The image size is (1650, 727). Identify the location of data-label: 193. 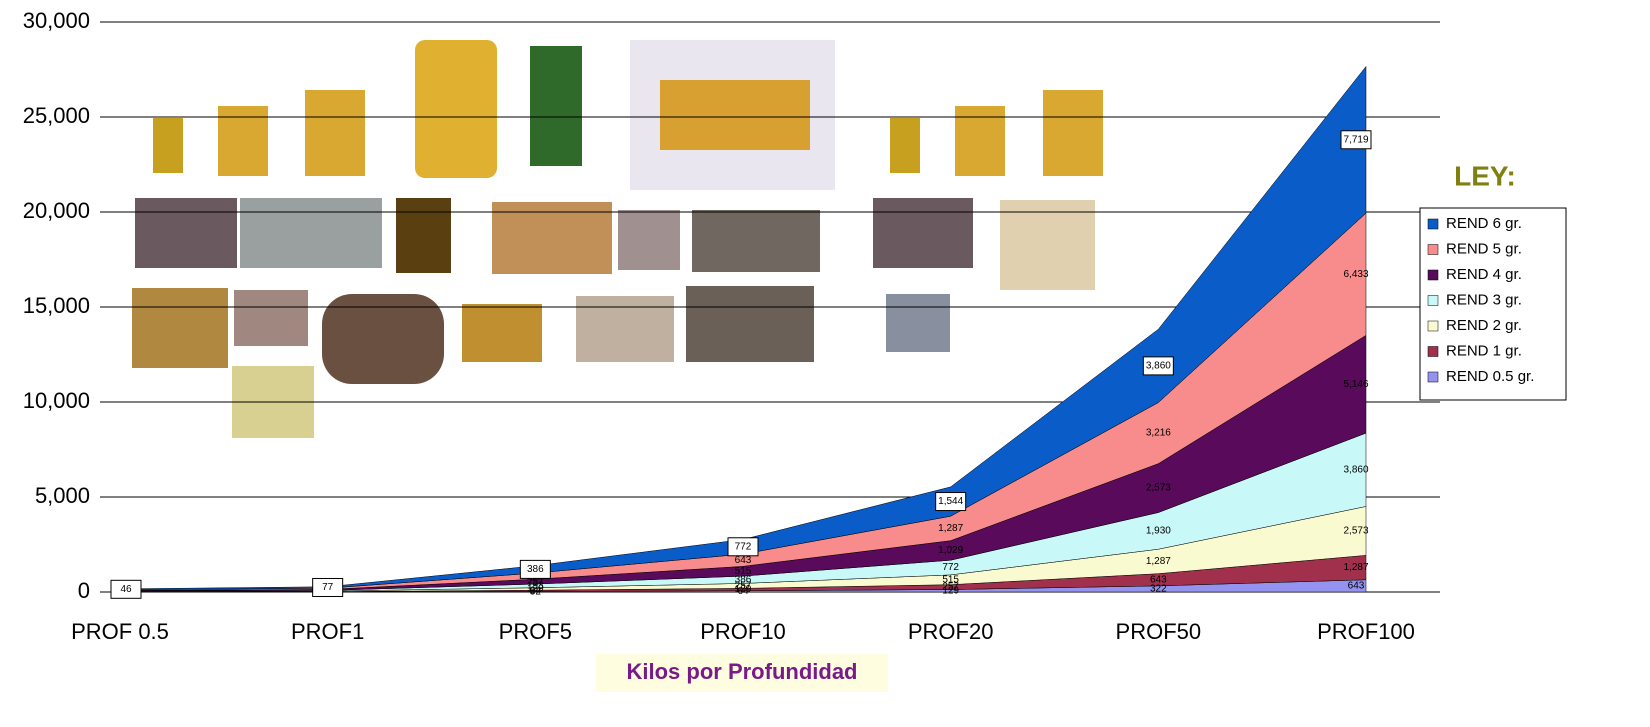
(535, 586).